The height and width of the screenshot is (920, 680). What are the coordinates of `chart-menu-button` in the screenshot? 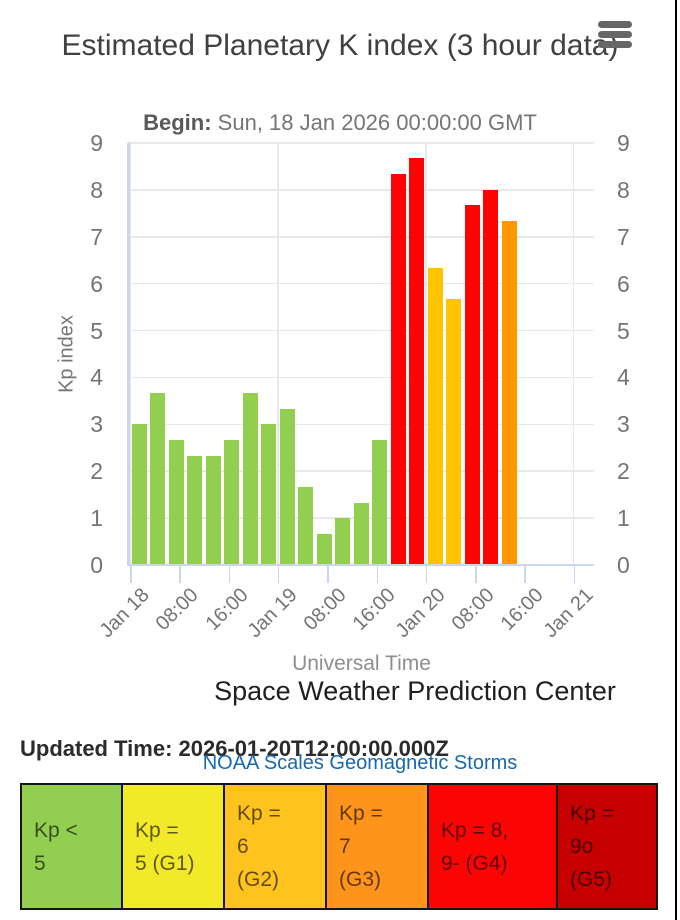 It's located at (615, 34).